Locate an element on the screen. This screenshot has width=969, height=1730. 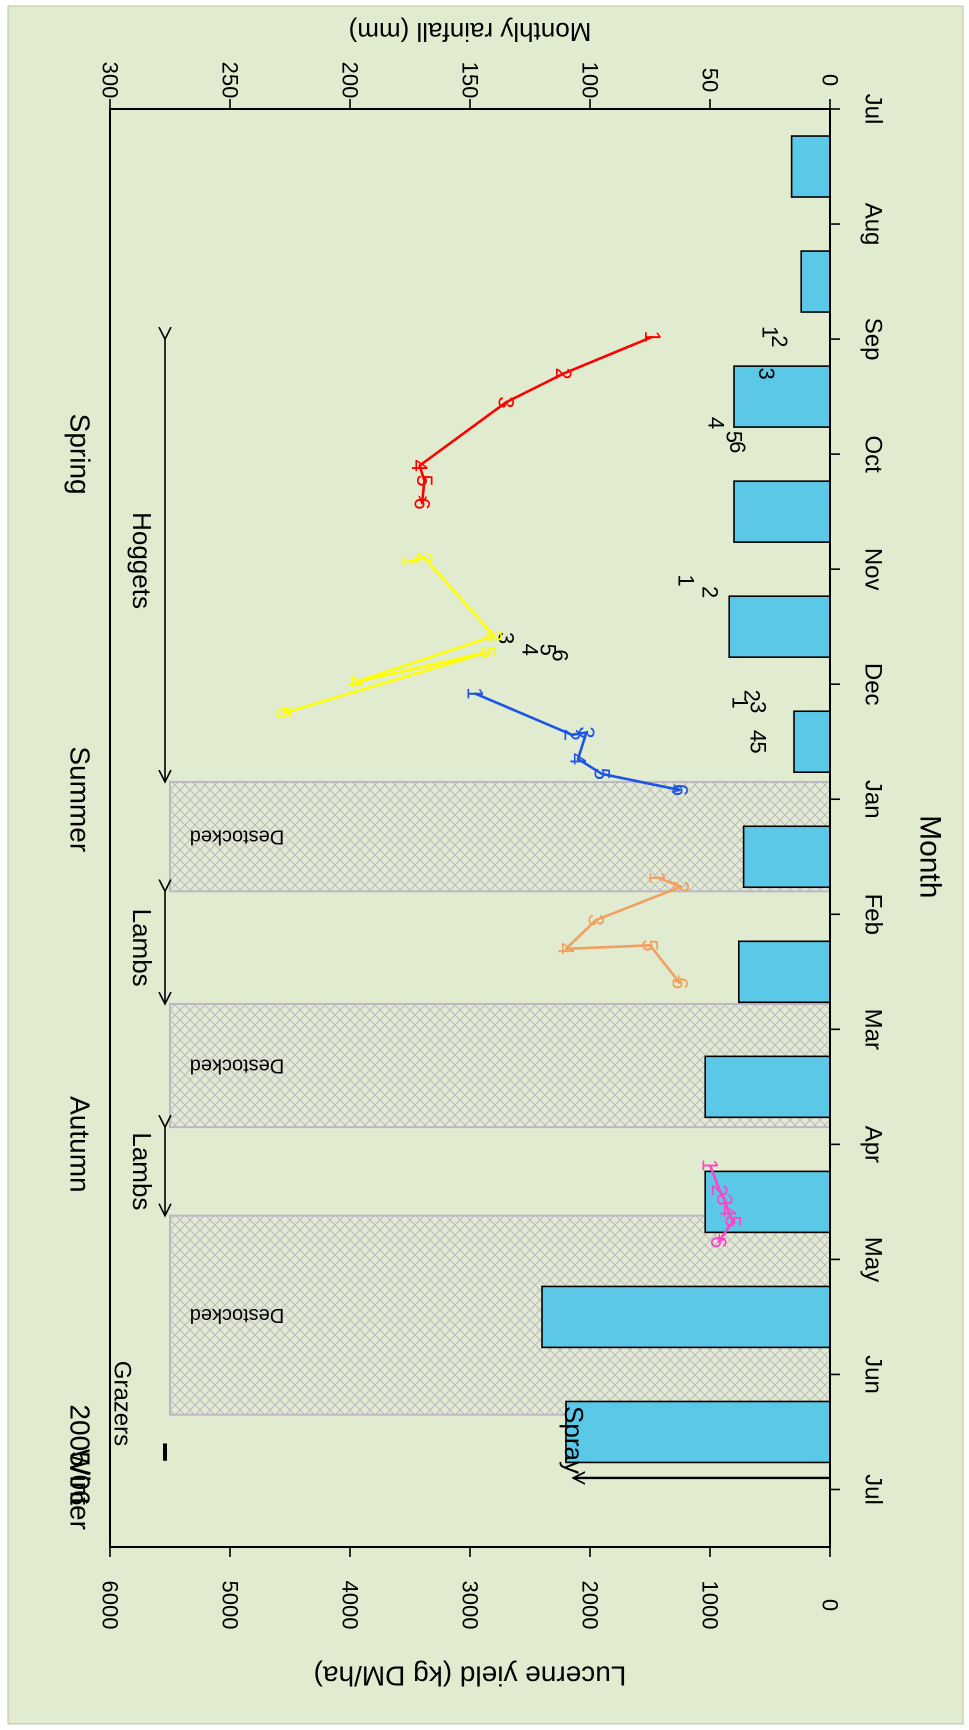
season-label: Autumn is located at coordinates (80, 1144).